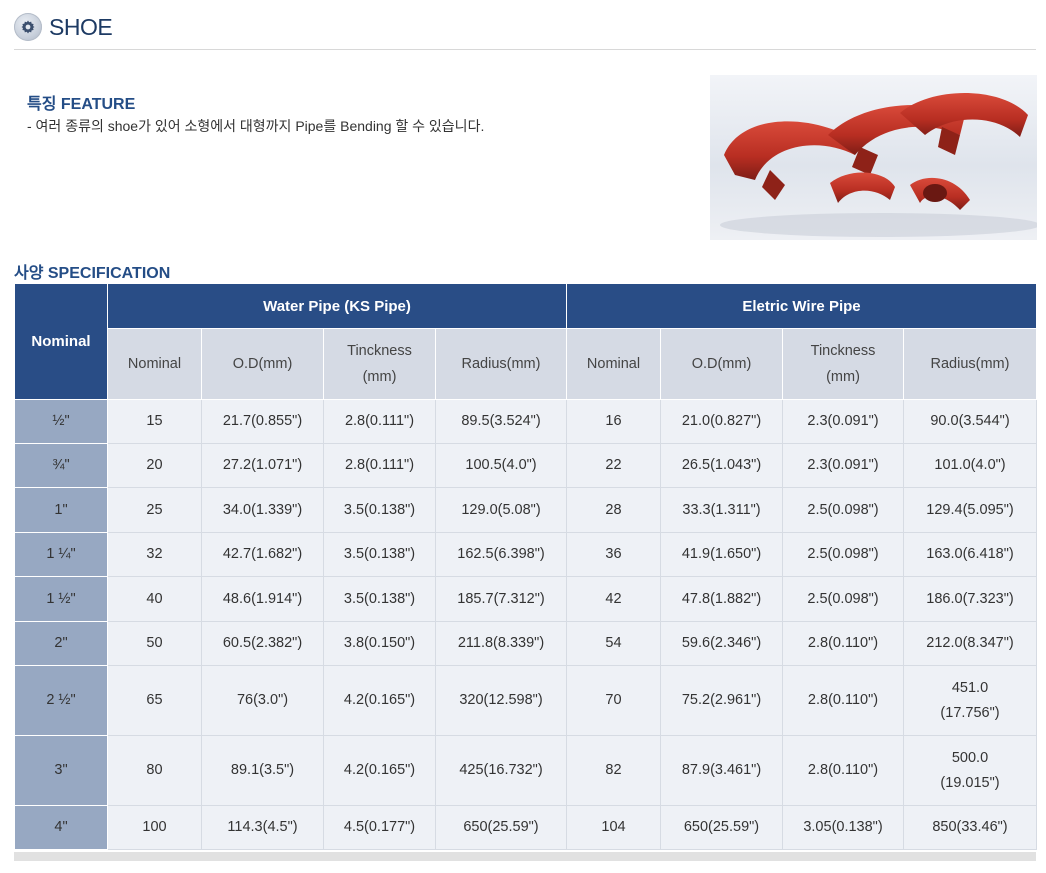 This screenshot has height=873, width=1046. I want to click on nominal-header: Nominal, so click(61, 341).